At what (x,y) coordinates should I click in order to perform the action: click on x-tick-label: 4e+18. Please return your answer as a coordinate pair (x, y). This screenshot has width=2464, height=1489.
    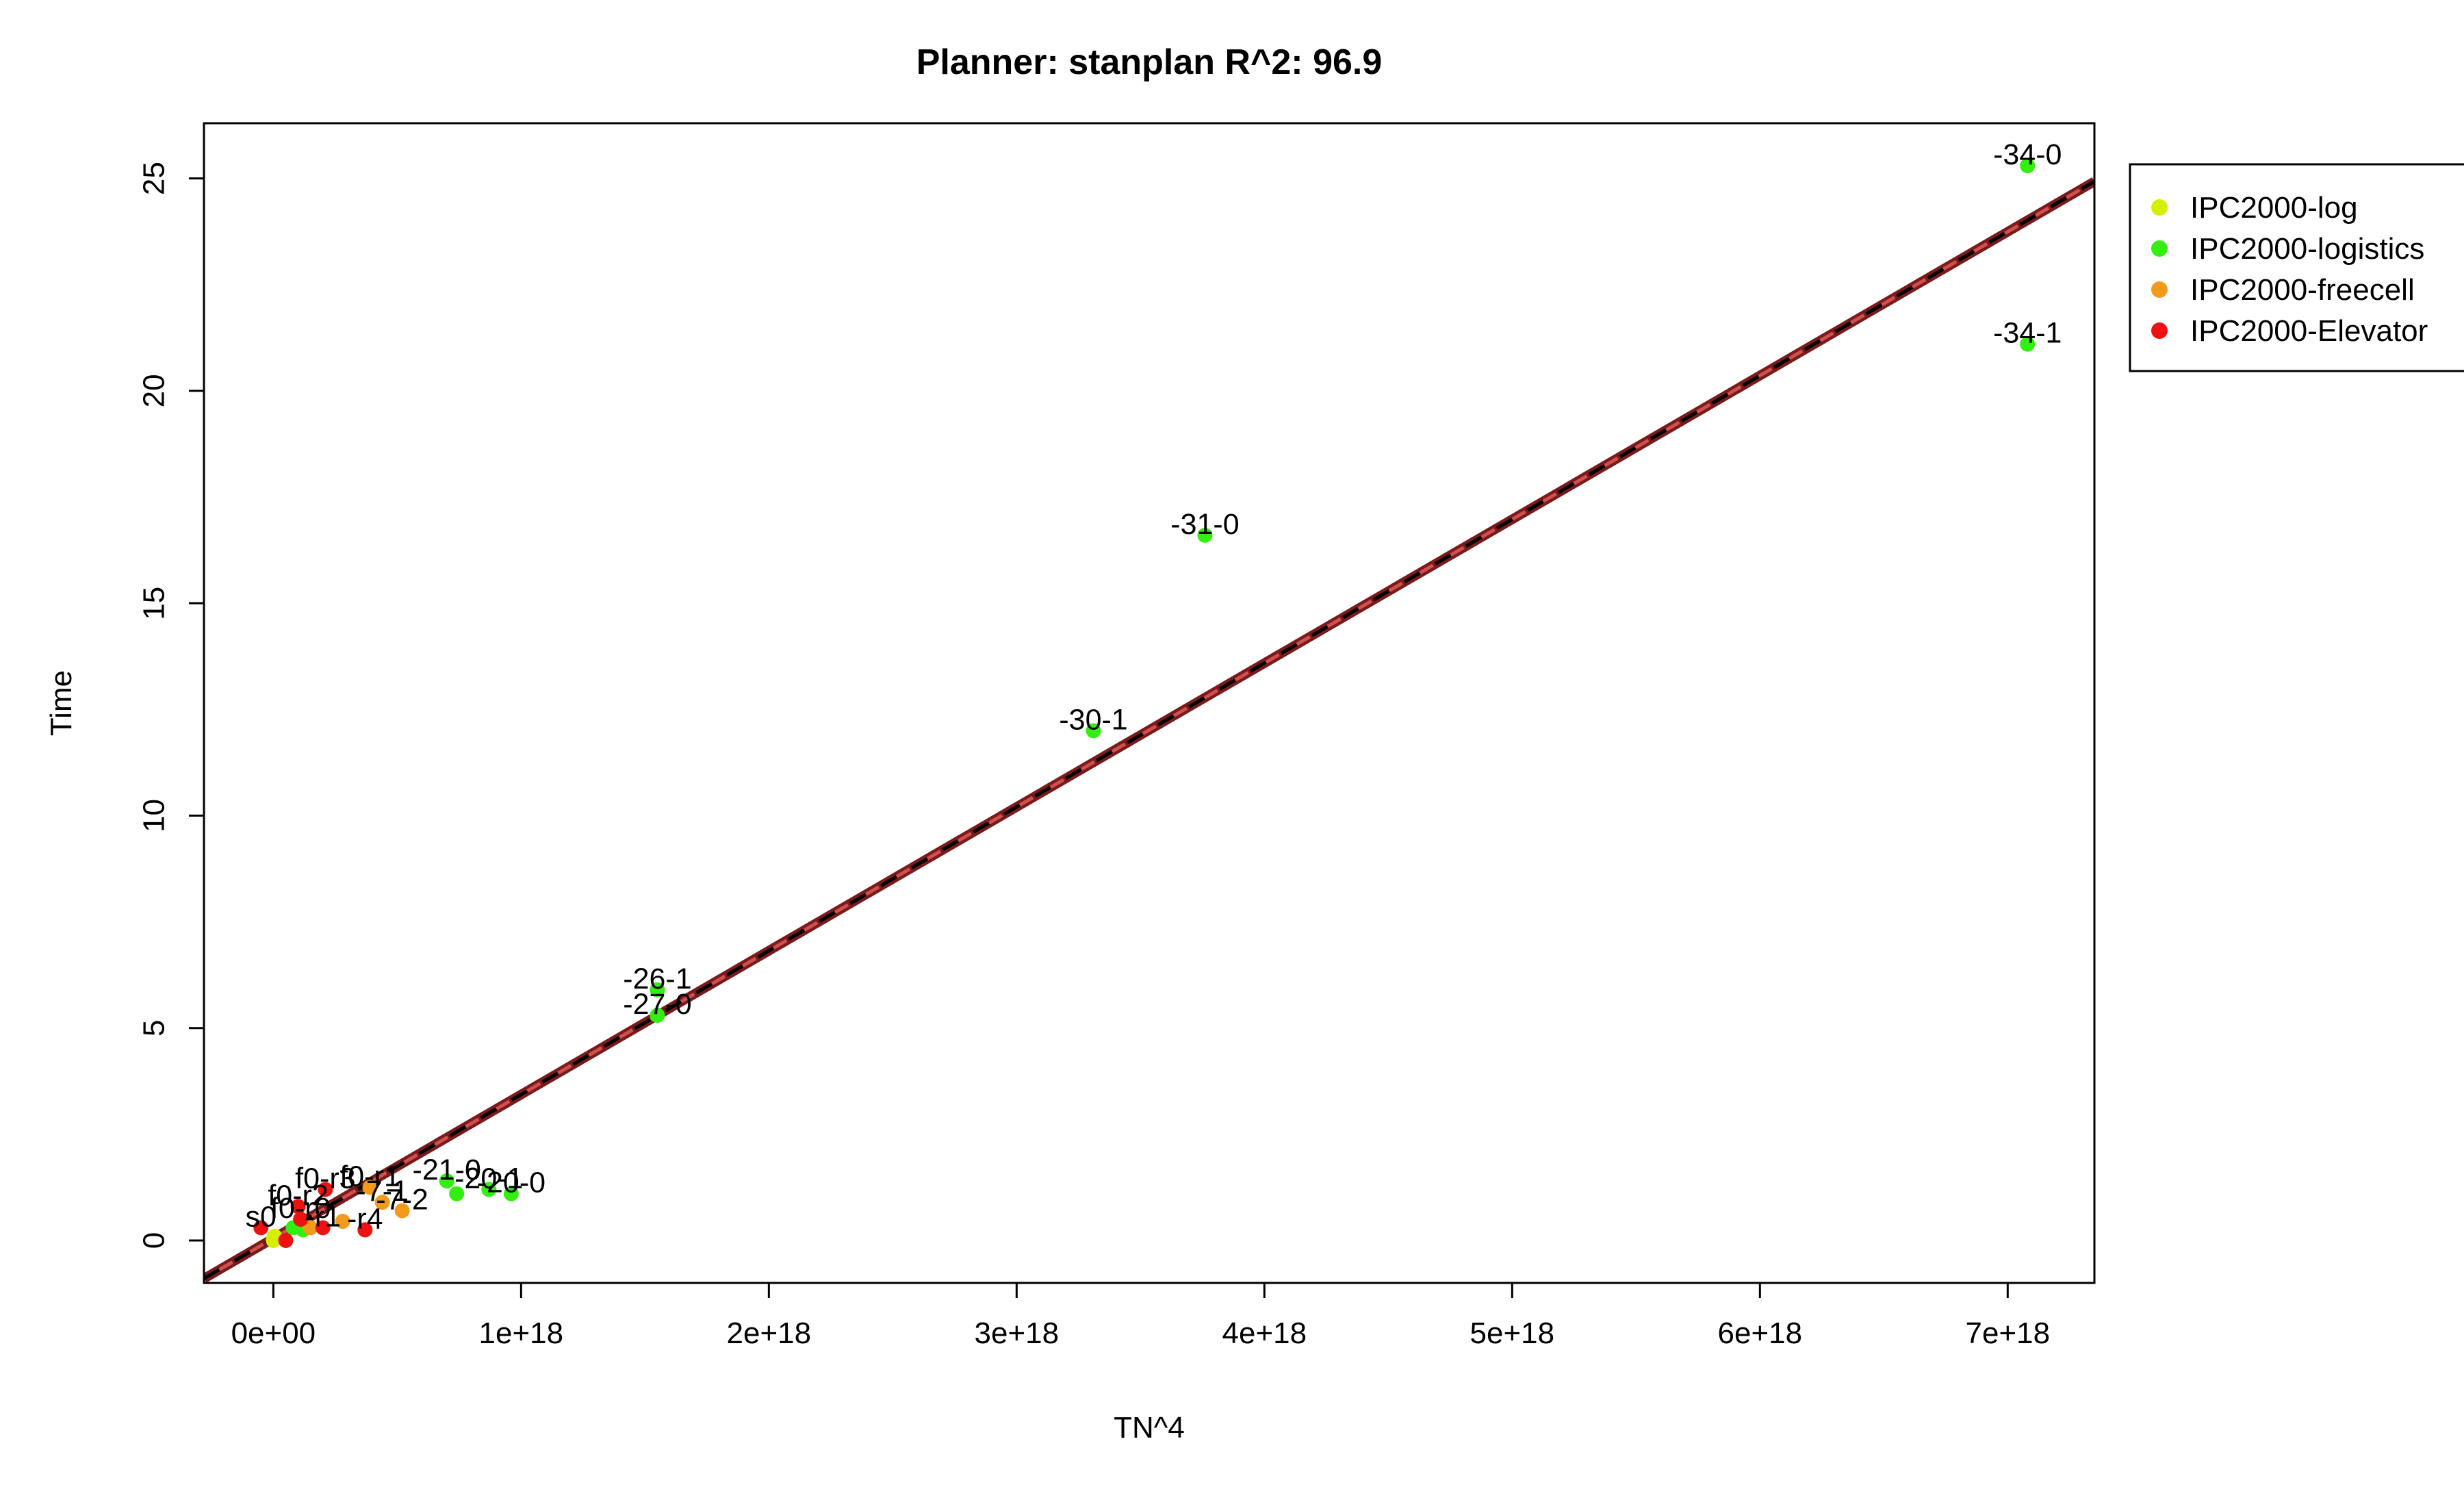
    Looking at the image, I should click on (1264, 1333).